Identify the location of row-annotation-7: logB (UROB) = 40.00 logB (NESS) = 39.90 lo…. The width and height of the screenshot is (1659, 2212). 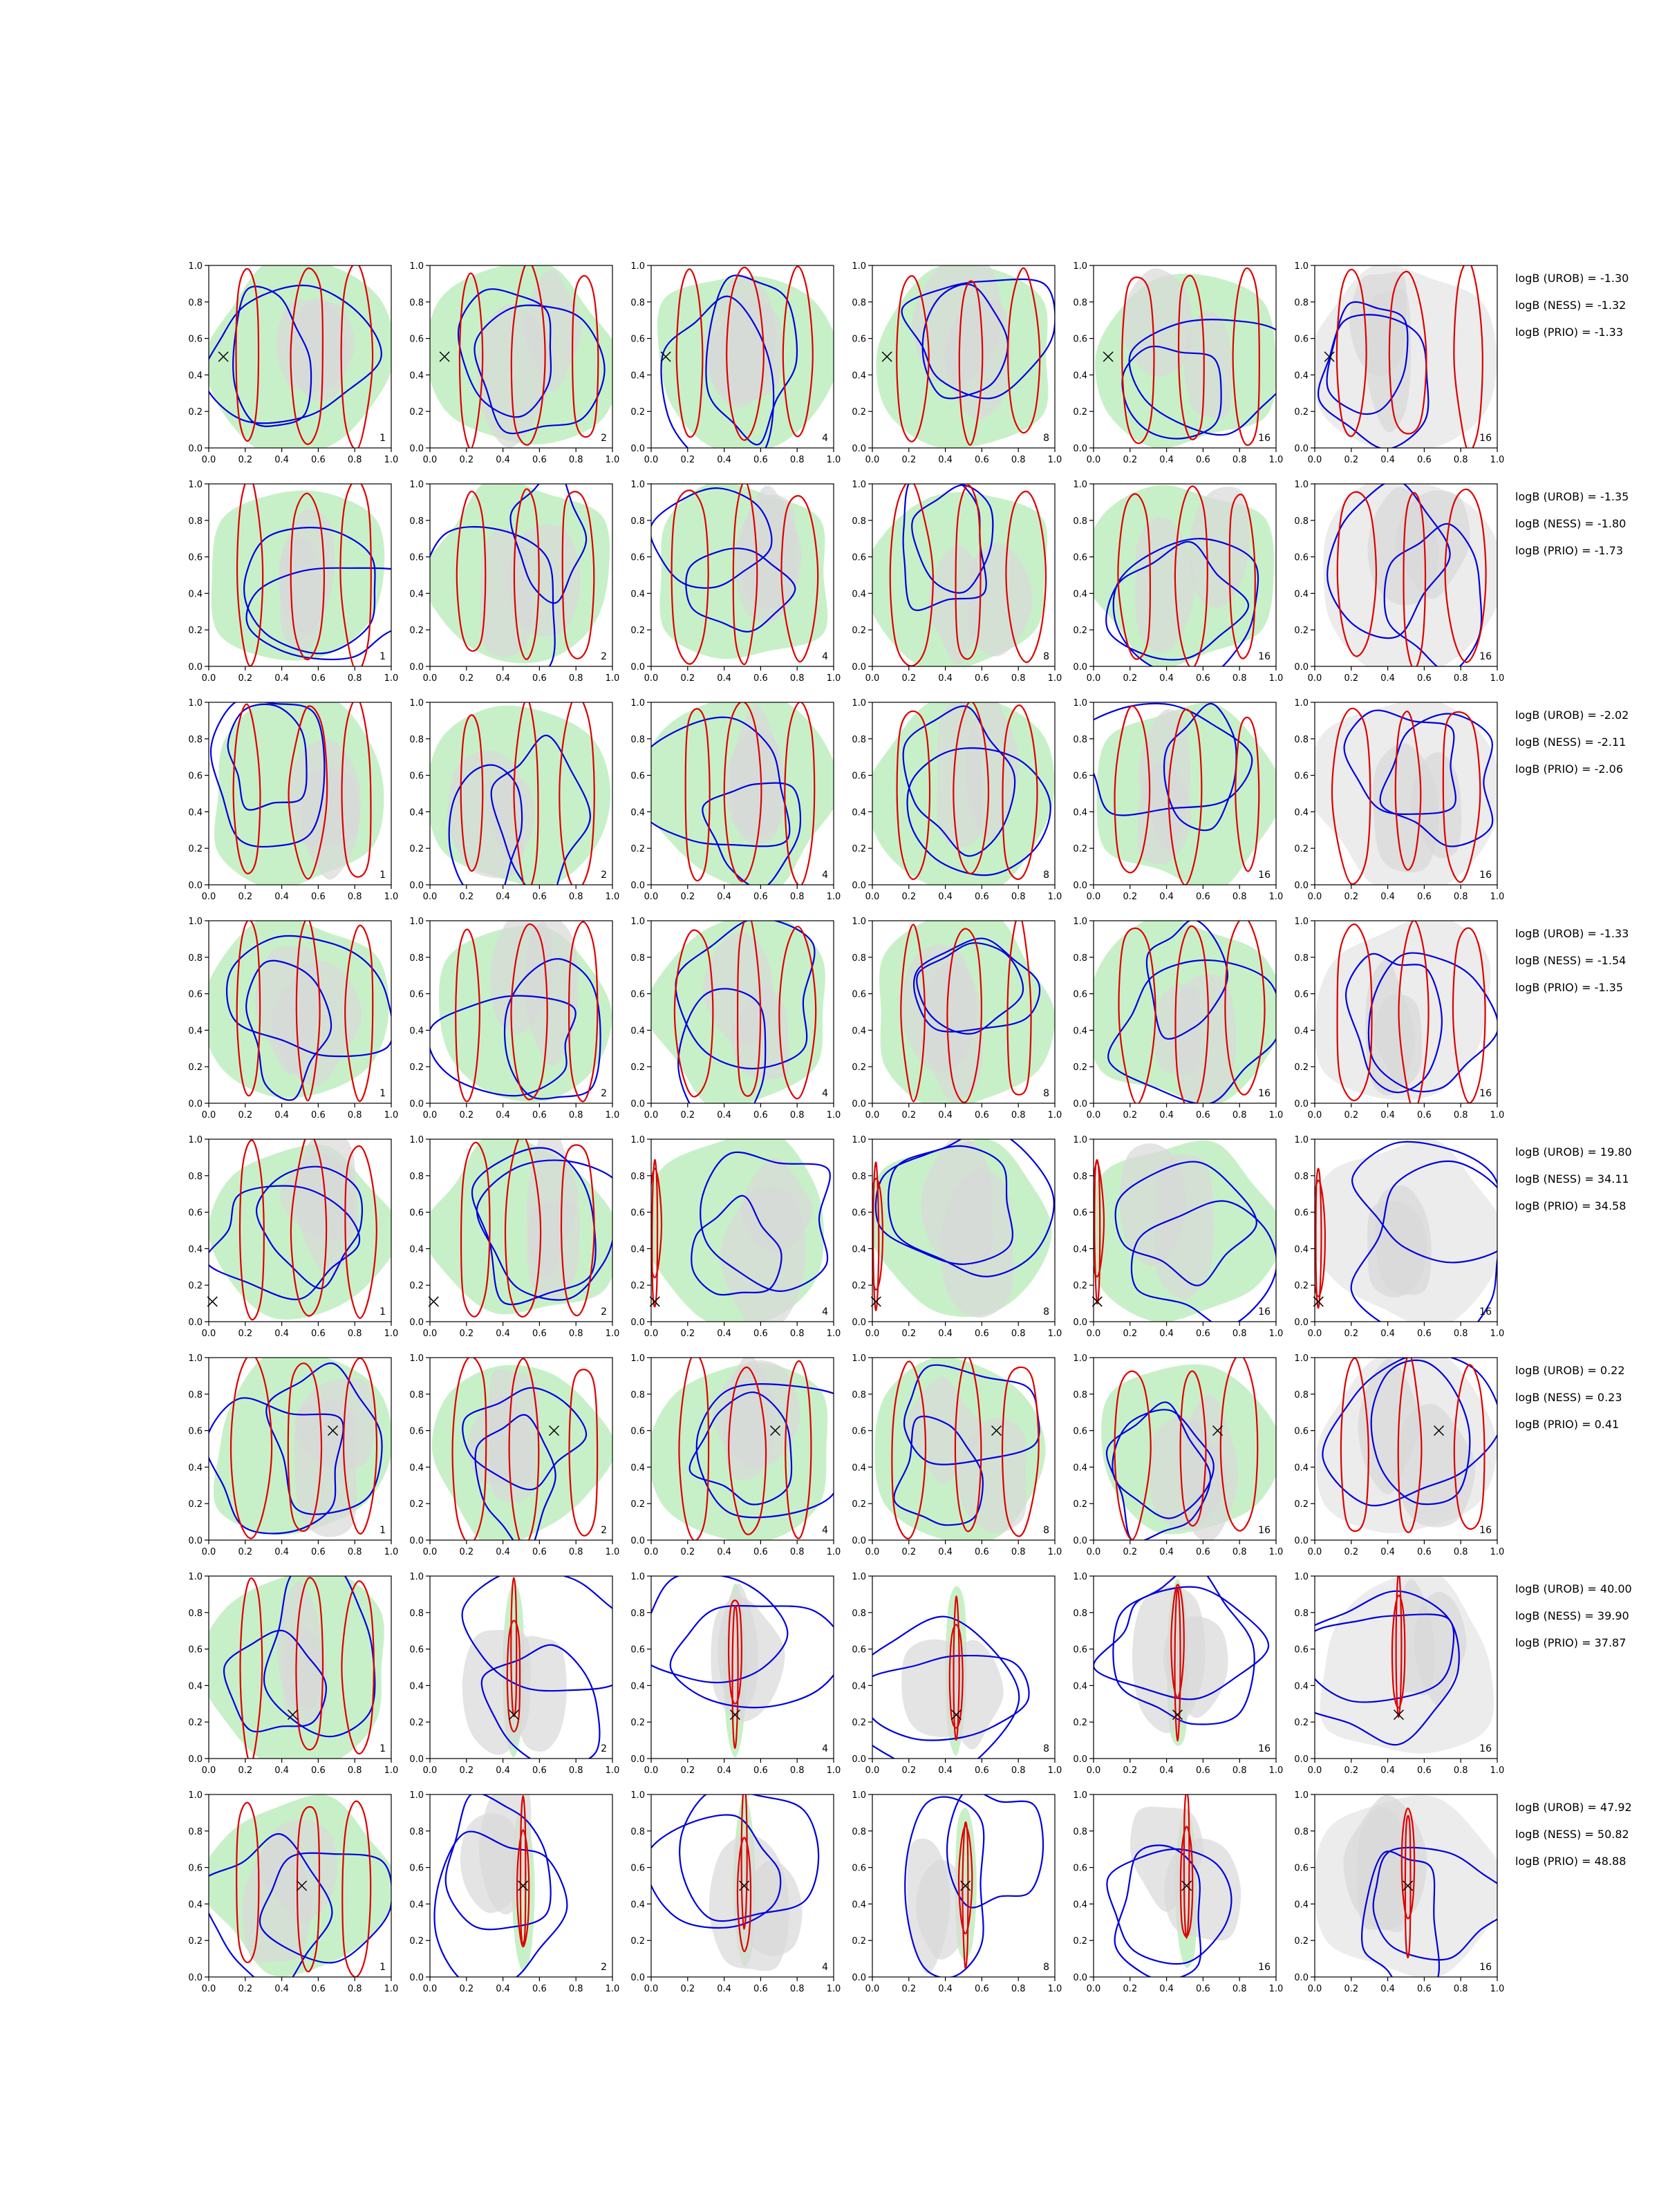
(1573, 1615).